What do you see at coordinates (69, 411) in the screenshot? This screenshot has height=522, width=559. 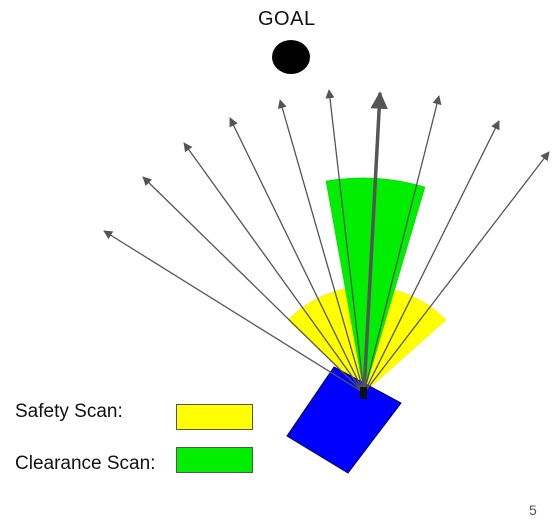 I see `legend-safety-label: Safety Scan:` at bounding box center [69, 411].